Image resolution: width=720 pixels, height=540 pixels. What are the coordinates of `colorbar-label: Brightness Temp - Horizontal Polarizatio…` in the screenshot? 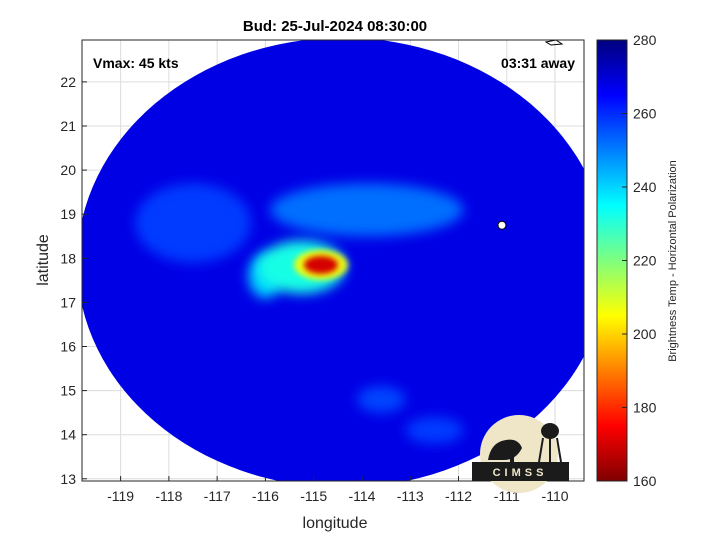 It's located at (673, 261).